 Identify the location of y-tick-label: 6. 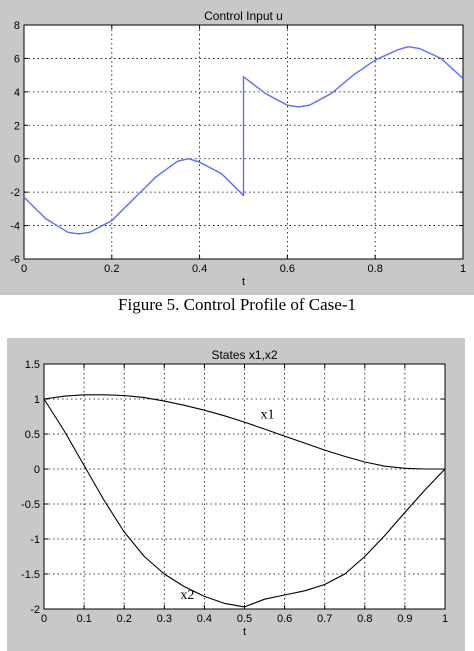
(17, 59).